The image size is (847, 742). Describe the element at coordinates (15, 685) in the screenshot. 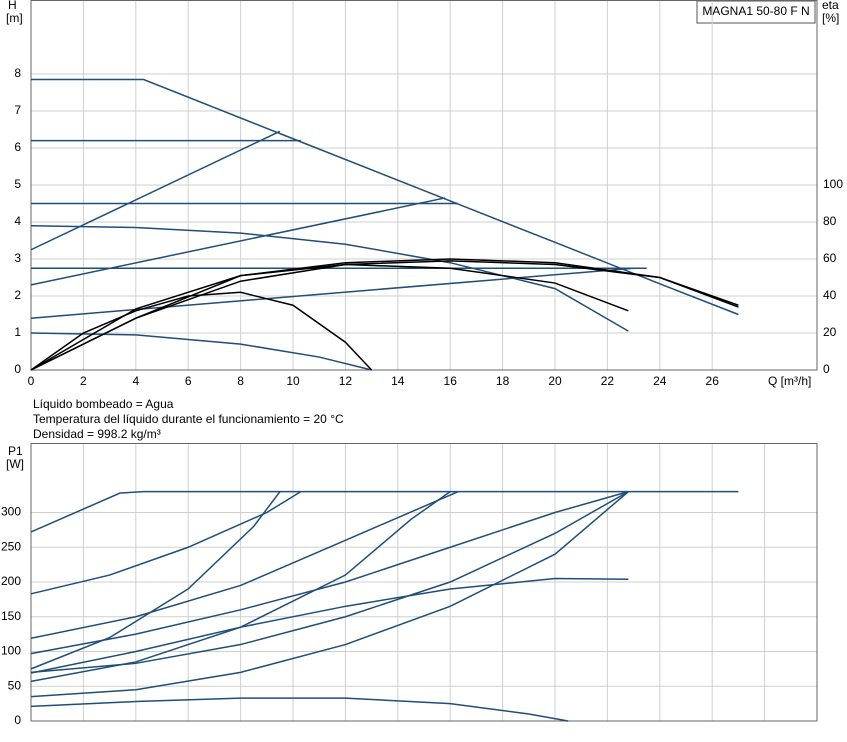

I see `y-tick-label: 50` at that location.